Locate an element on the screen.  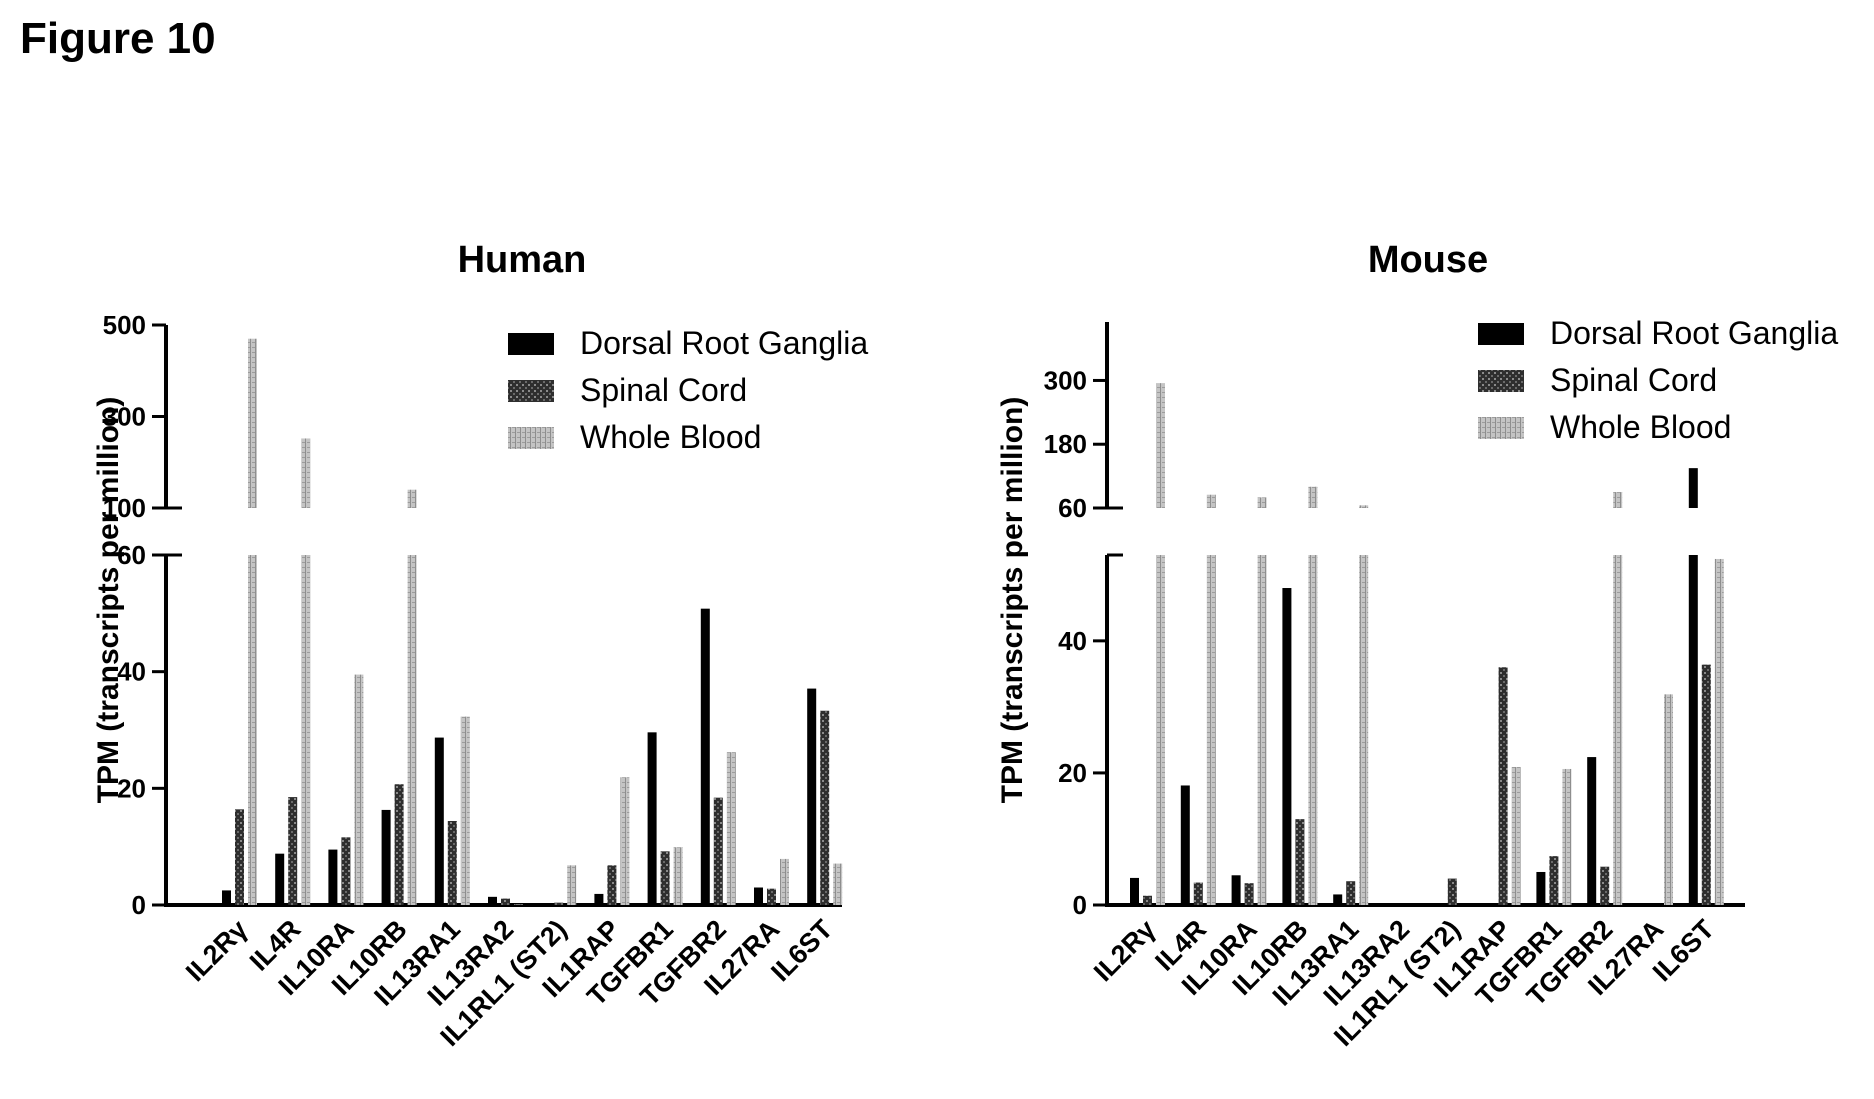
chart-title: Mouse is located at coordinates (1428, 260).